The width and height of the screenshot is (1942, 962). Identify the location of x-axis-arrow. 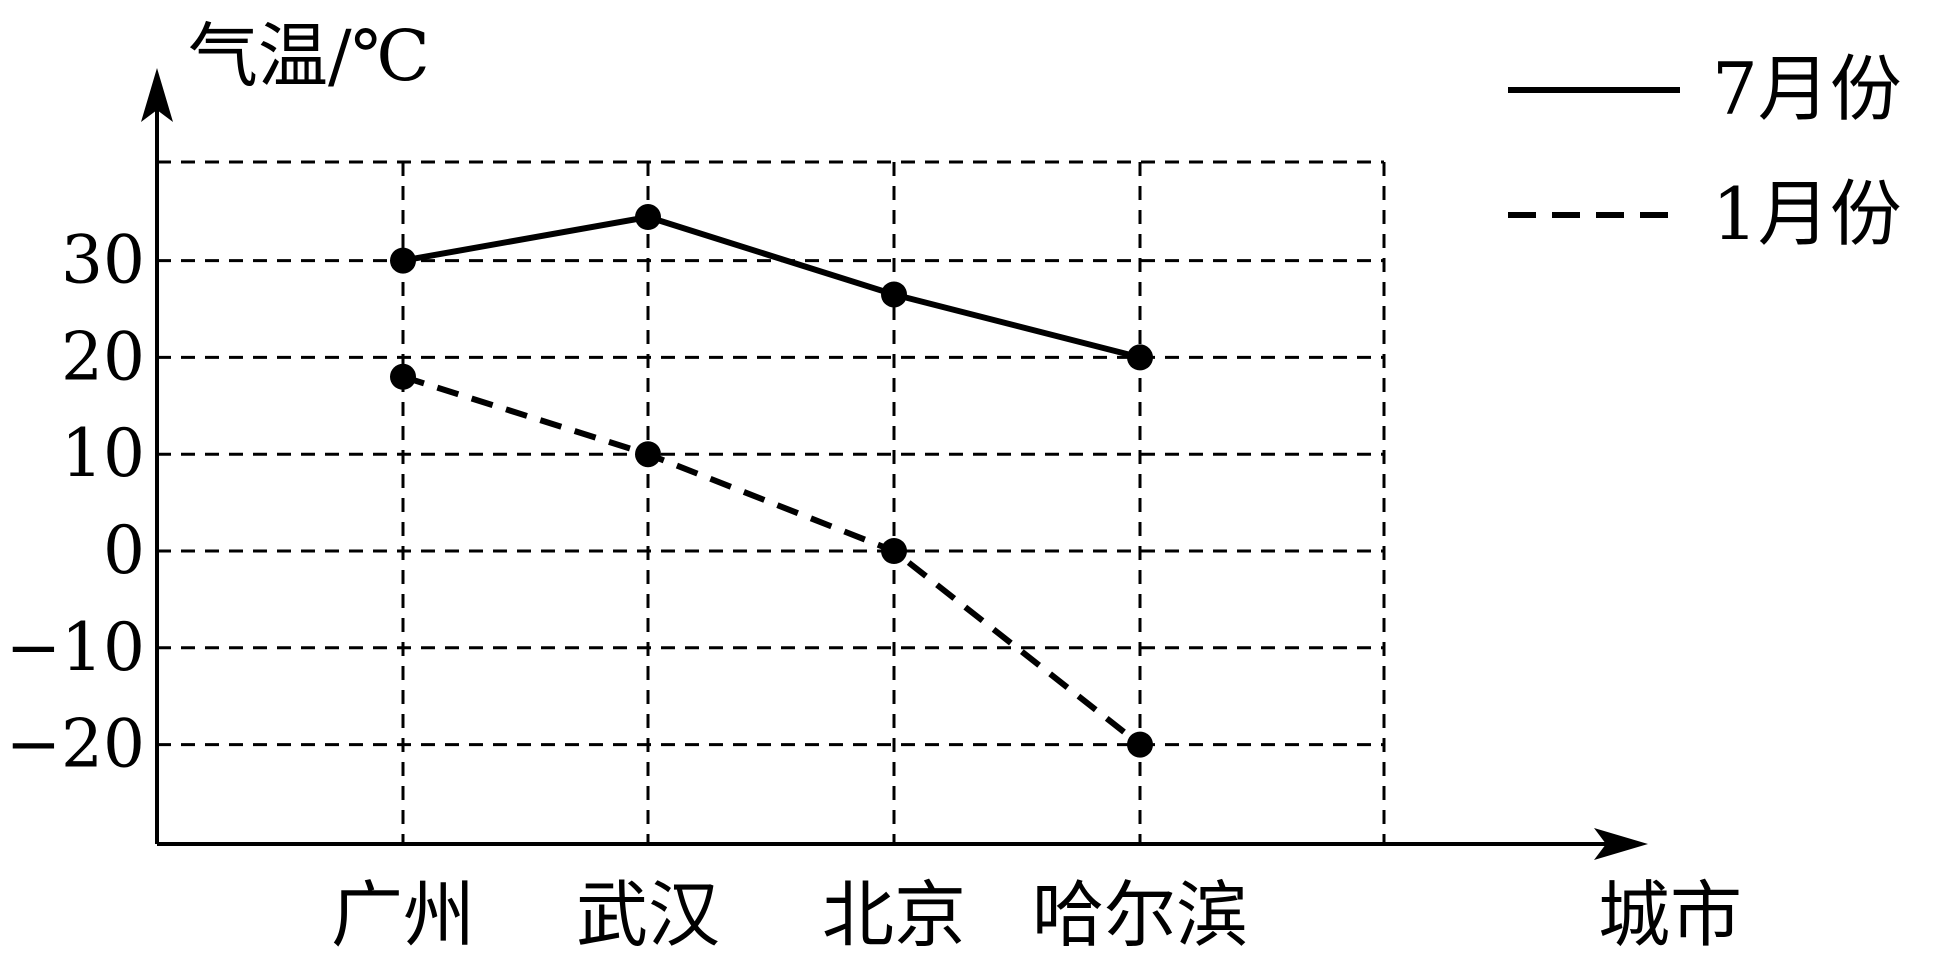
(1621, 844).